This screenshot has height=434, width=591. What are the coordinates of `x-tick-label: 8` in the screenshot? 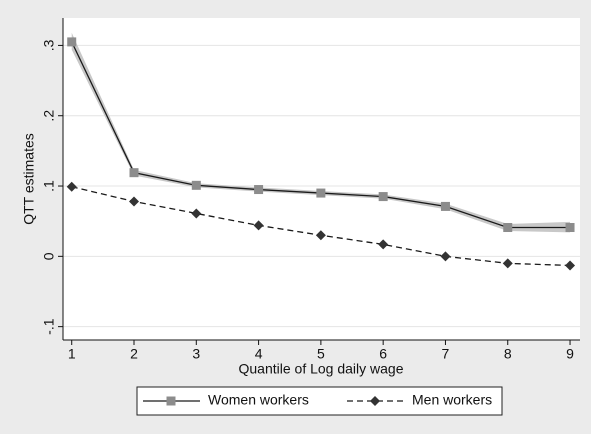 It's located at (508, 354).